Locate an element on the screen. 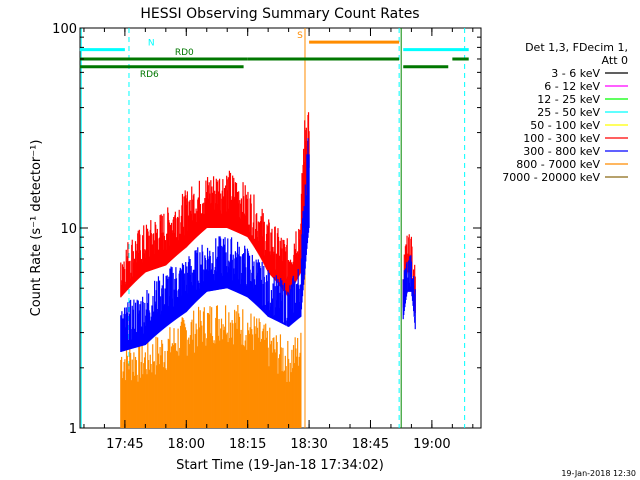 This screenshot has width=640, height=480. series-300-800kev is located at coordinates (215, 245).